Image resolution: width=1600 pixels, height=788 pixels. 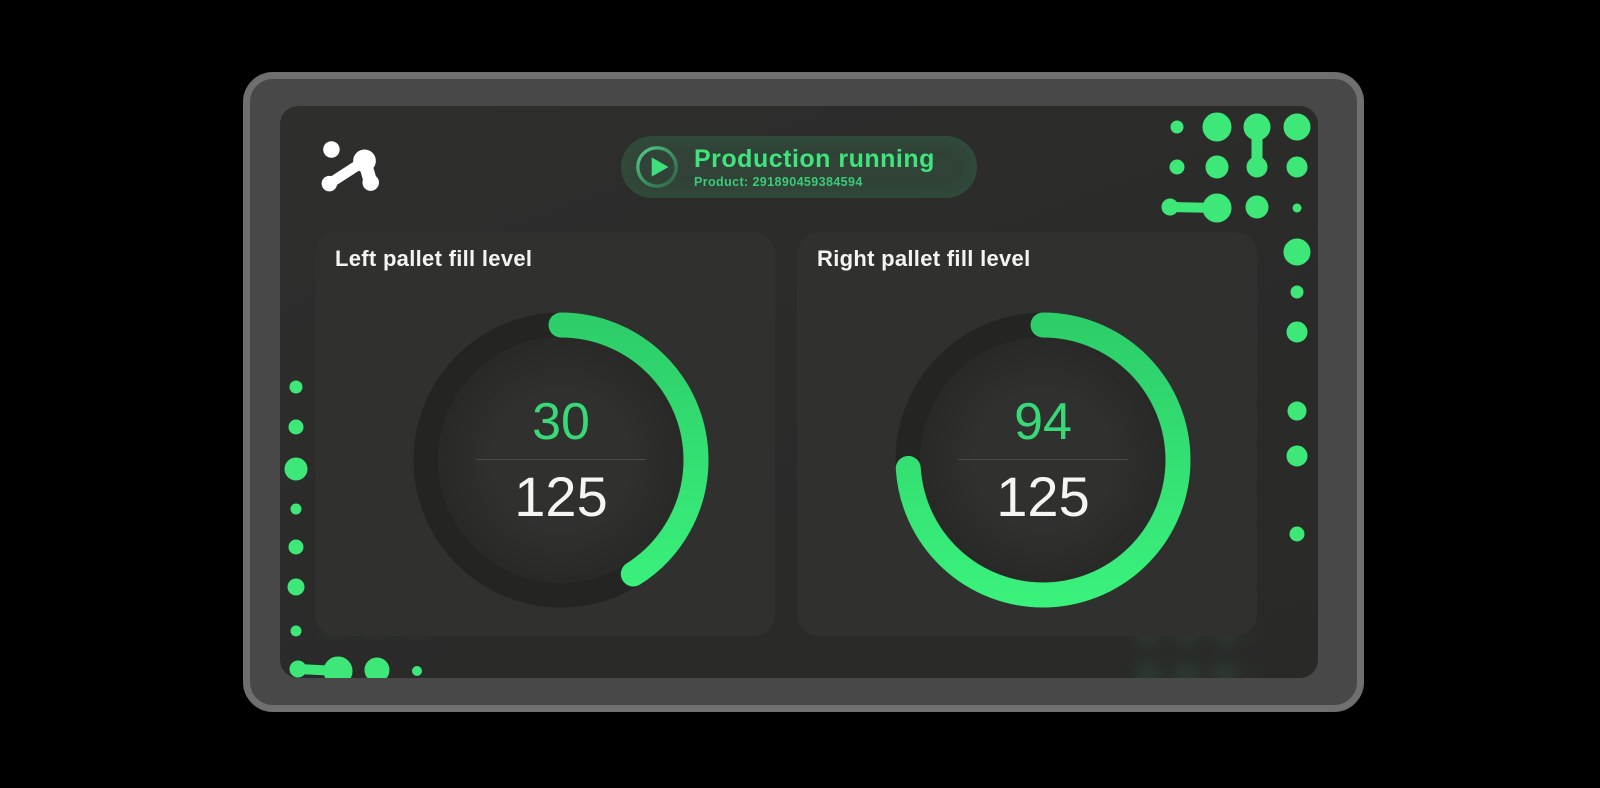 I want to click on gauge-value: 30, so click(x=561, y=421).